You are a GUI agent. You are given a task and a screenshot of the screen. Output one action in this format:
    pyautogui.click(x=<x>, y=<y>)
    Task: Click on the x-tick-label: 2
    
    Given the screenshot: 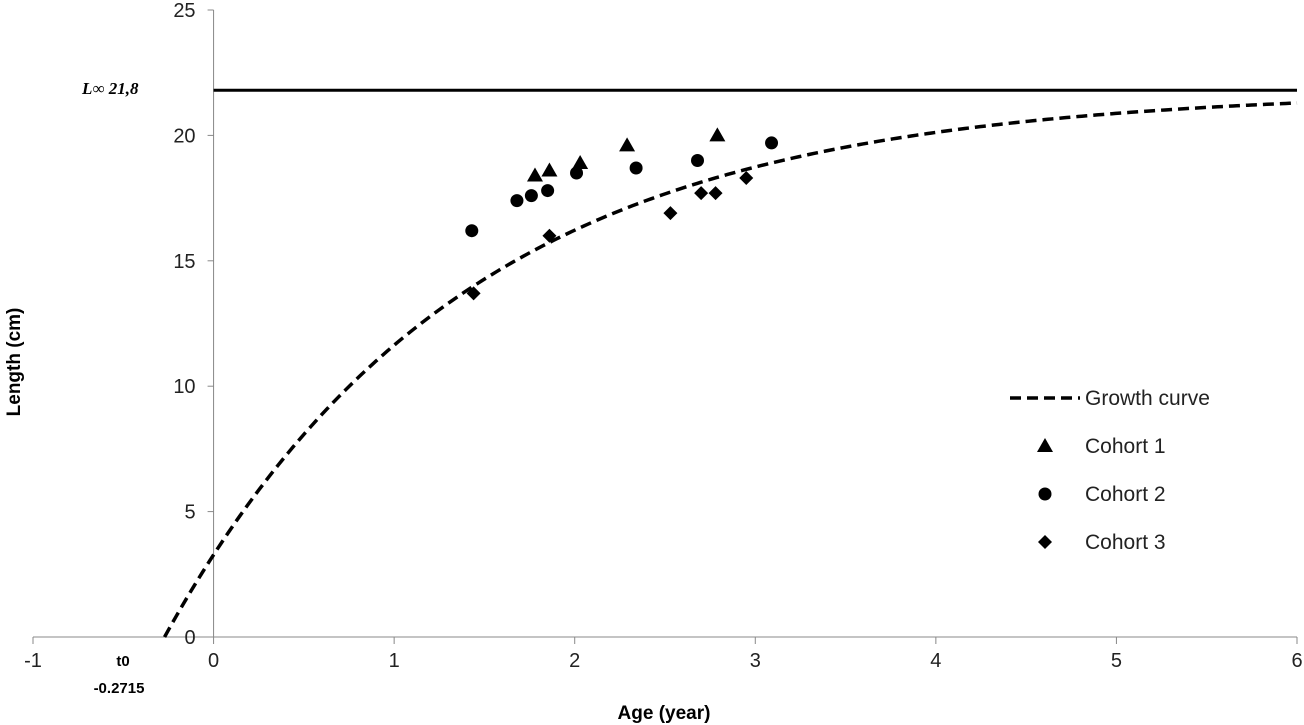 What is the action you would take?
    pyautogui.click(x=574, y=661)
    